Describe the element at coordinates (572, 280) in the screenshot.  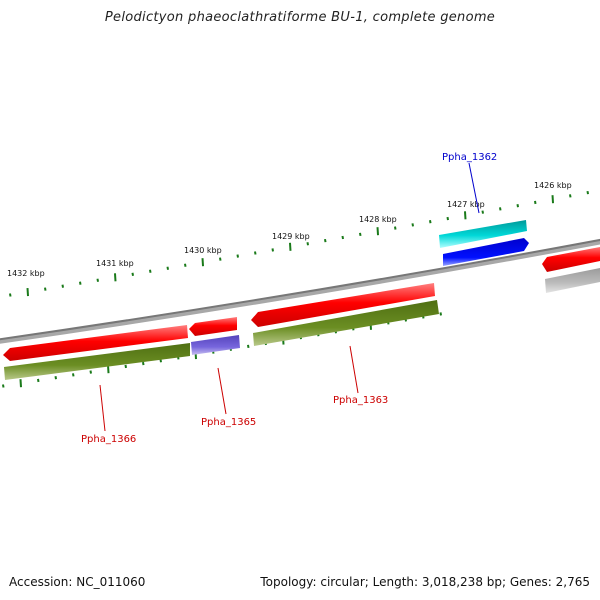
I see `gene-feature-right-edge` at that location.